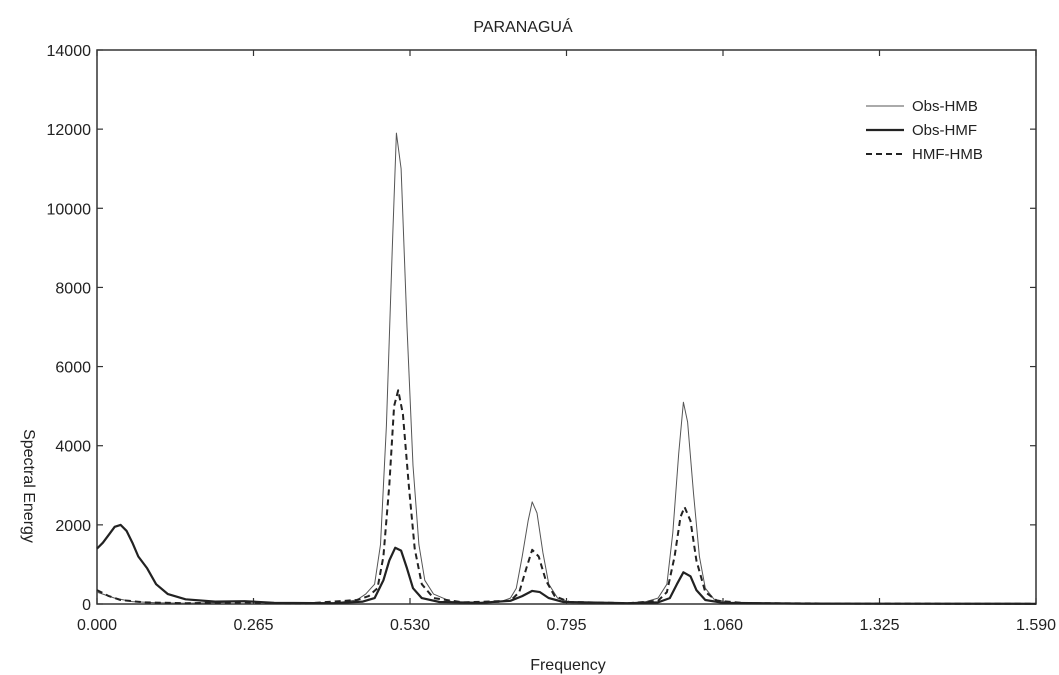 The image size is (1059, 675). Describe the element at coordinates (723, 625) in the screenshot. I see `x-tick-label: 1.060` at that location.